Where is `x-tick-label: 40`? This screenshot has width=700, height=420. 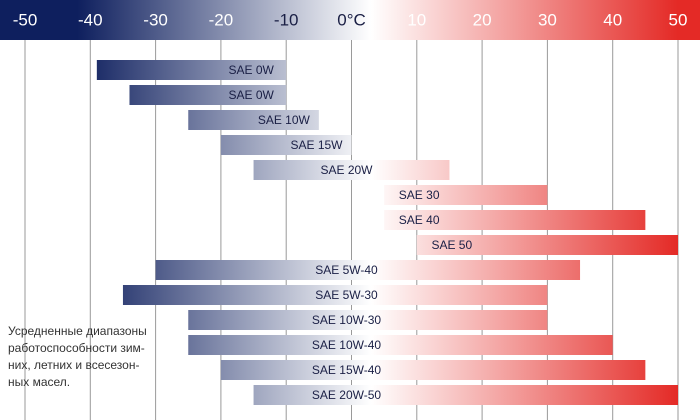 x-tick-label: 40 is located at coordinates (612, 19).